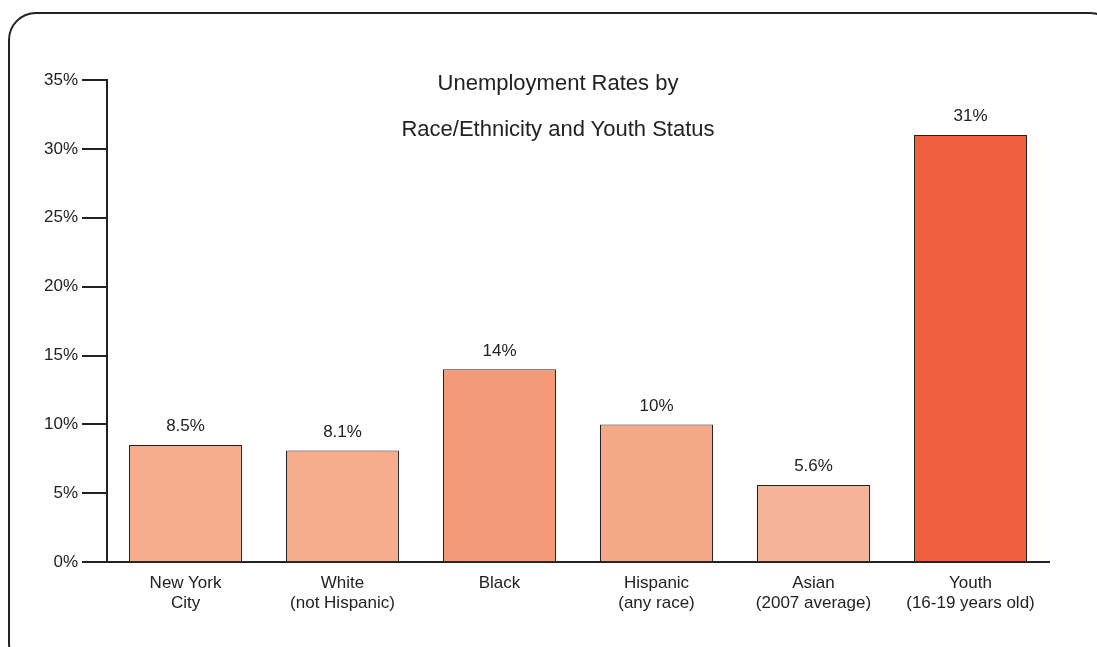 This screenshot has height=647, width=1097. What do you see at coordinates (656, 405) in the screenshot?
I see `data-label: 10%` at bounding box center [656, 405].